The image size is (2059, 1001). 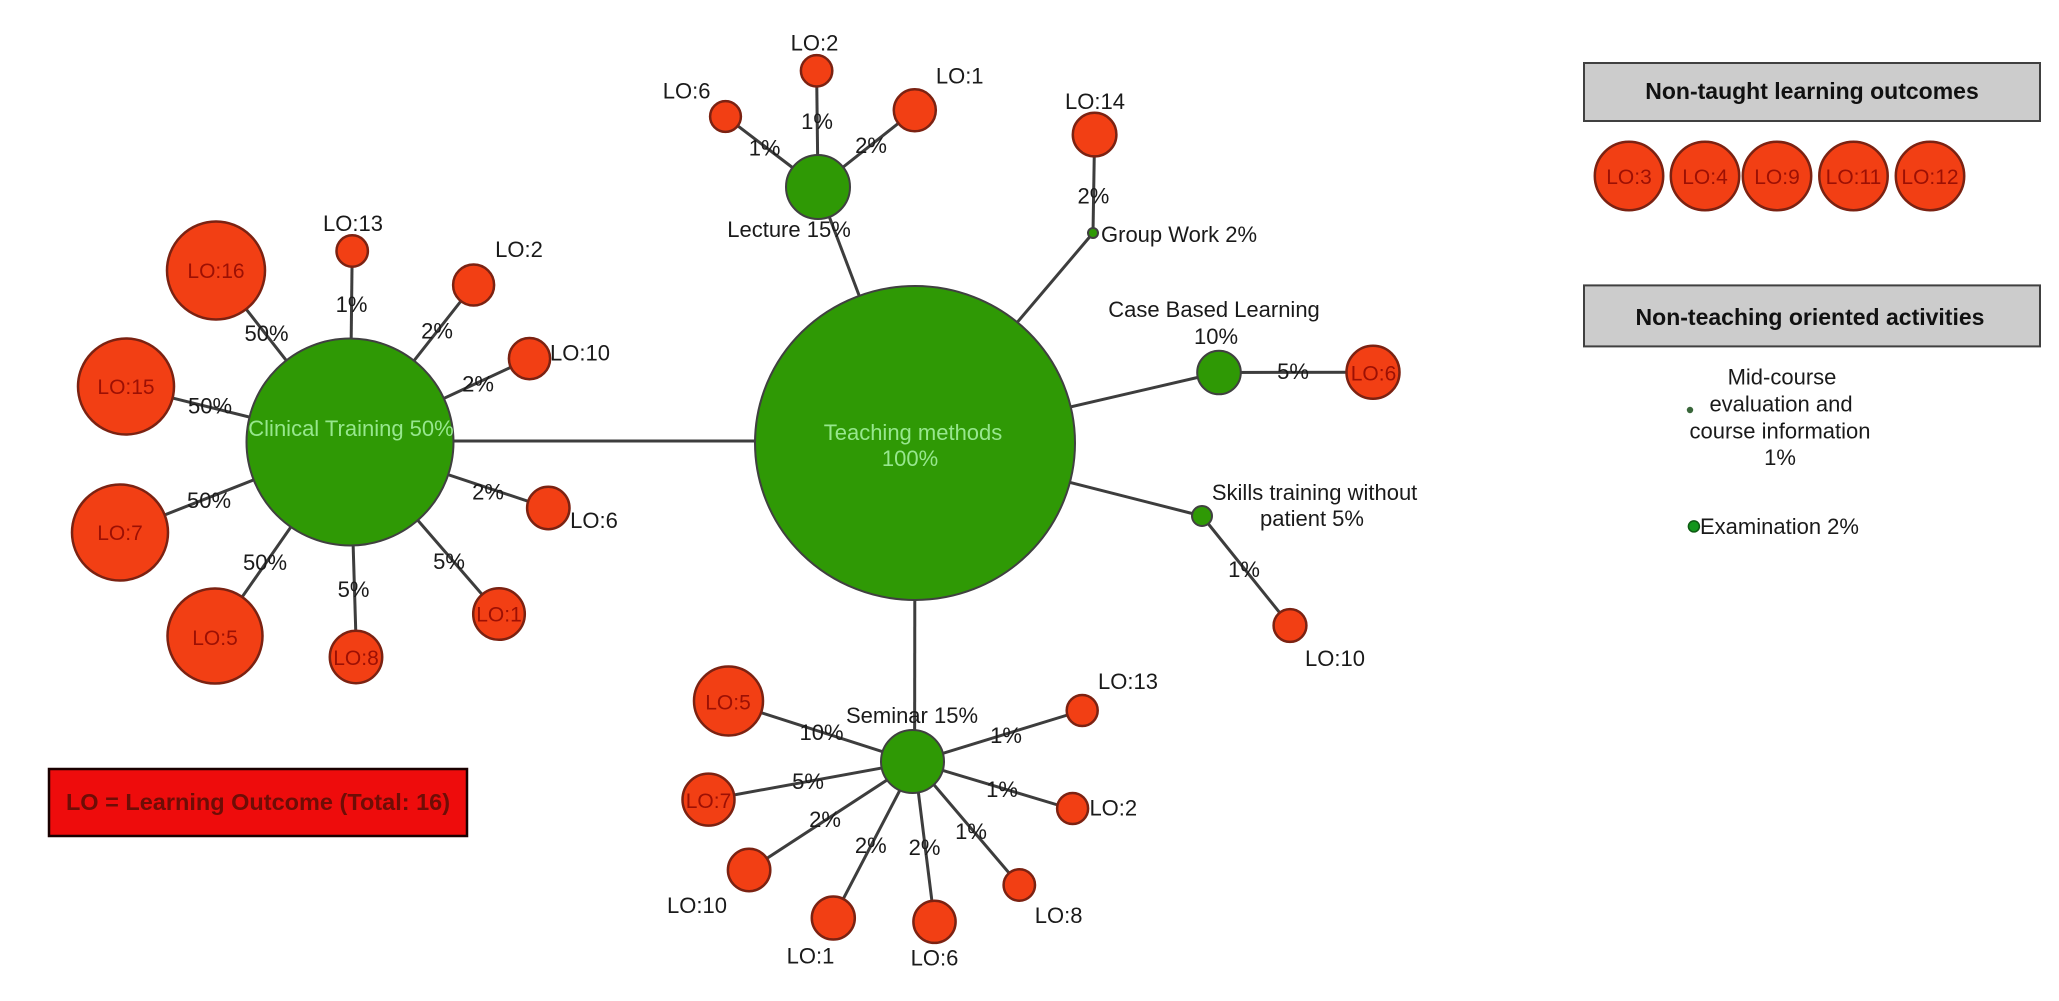 I want to click on svg-text: Examination 2%, so click(x=1779, y=526).